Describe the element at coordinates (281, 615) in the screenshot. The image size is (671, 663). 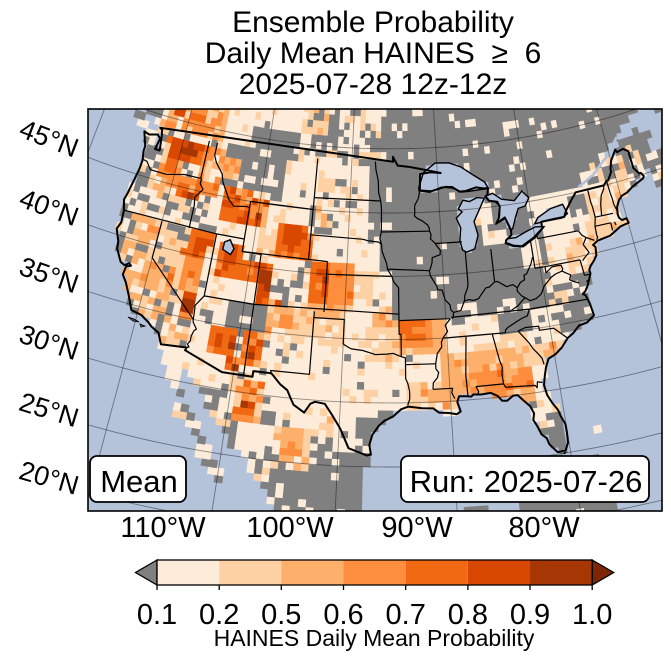
I see `svg-text: 0.5` at that location.